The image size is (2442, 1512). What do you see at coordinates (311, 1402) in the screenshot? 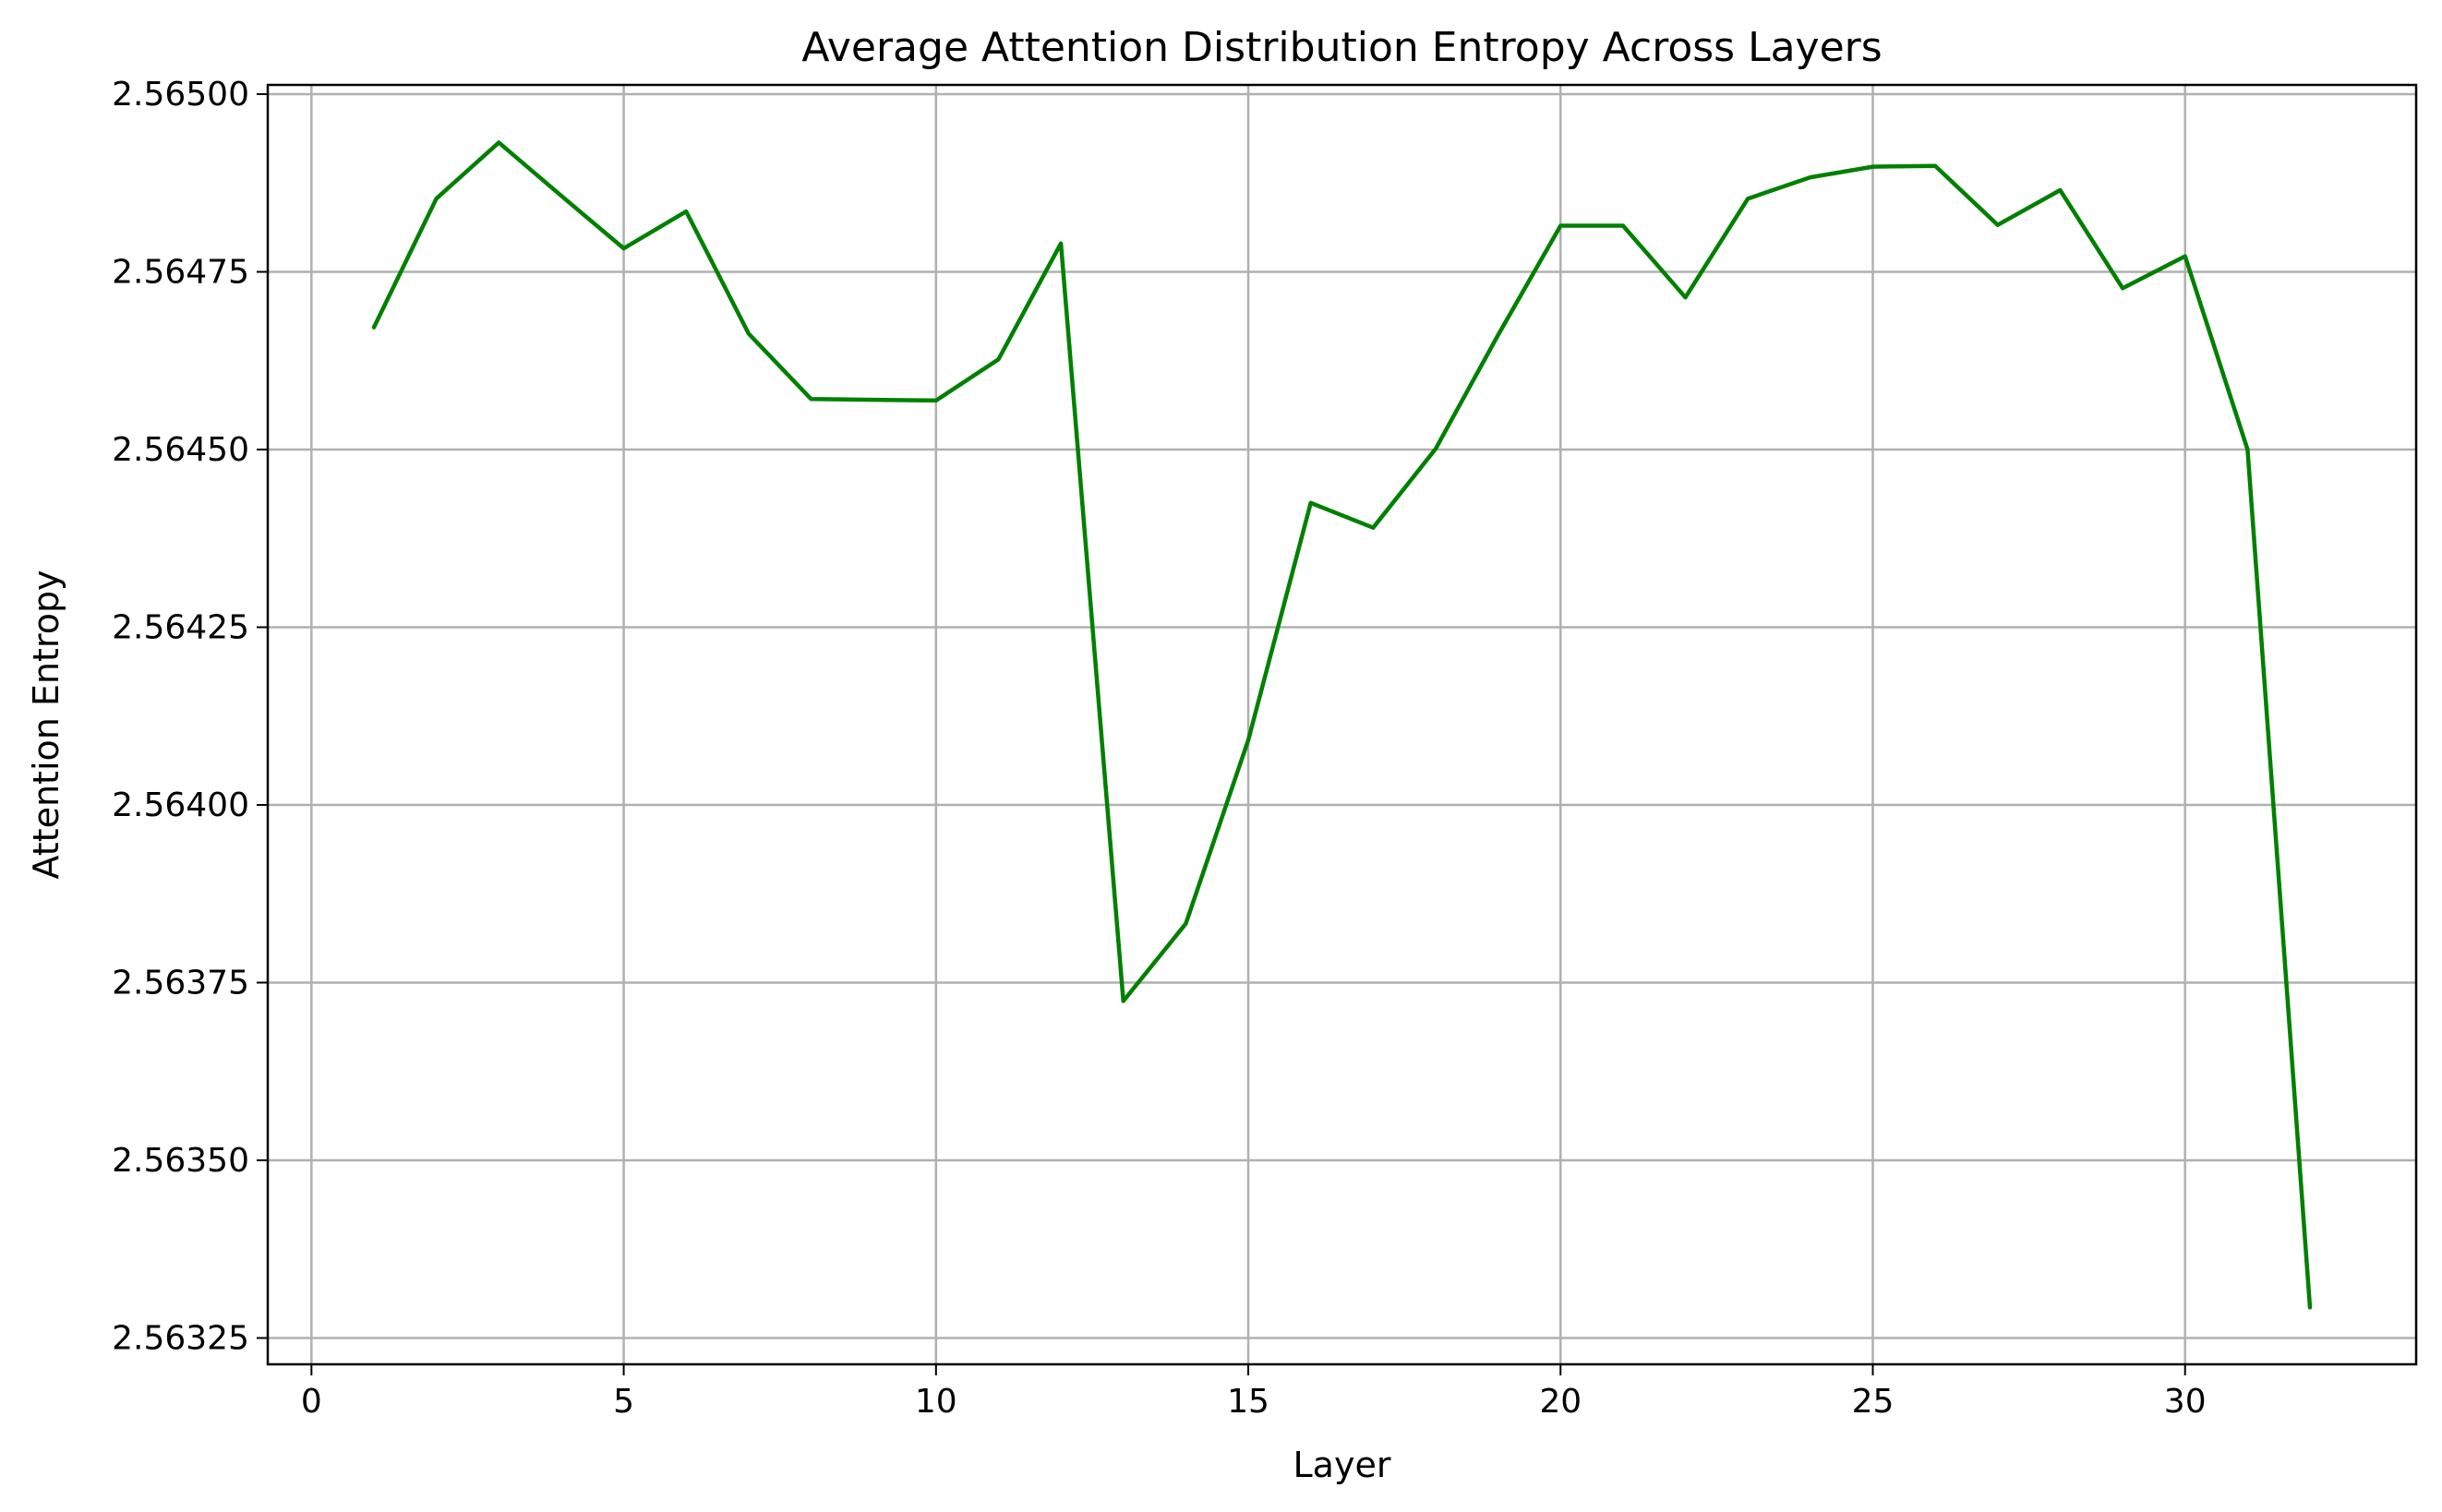
I see `x-tick-label: 0` at bounding box center [311, 1402].